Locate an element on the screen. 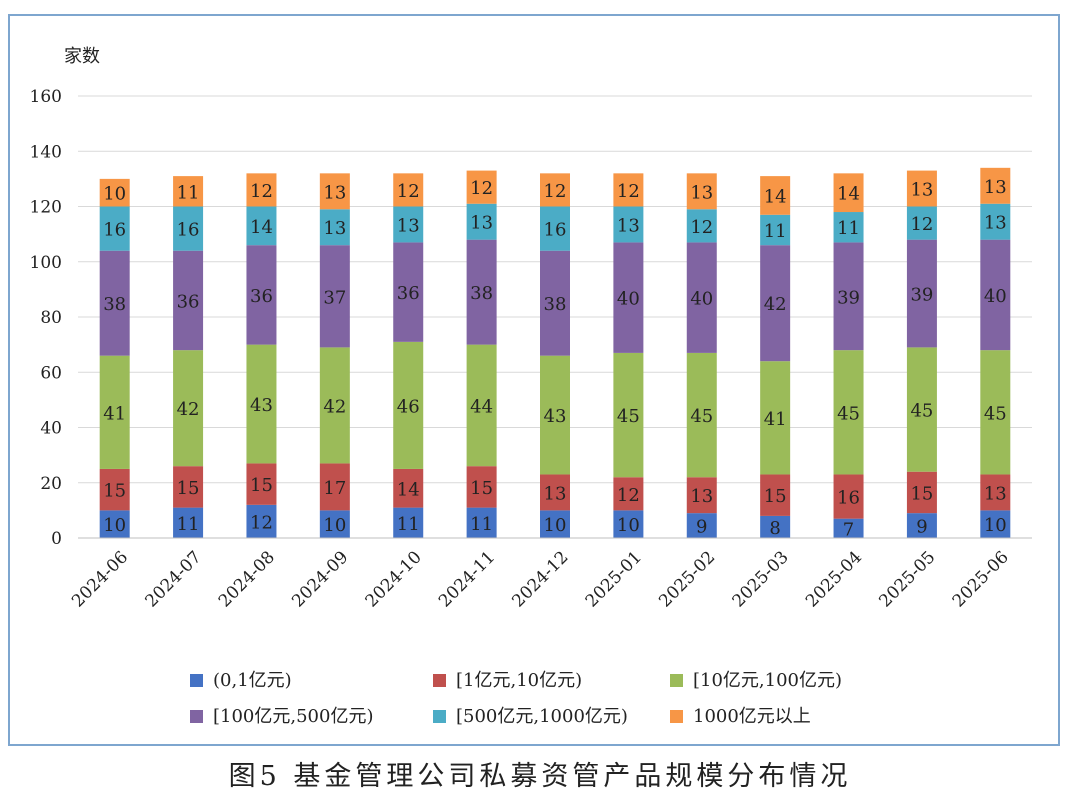 This screenshot has height=811, width=1080. data-label: 9 is located at coordinates (701, 527).